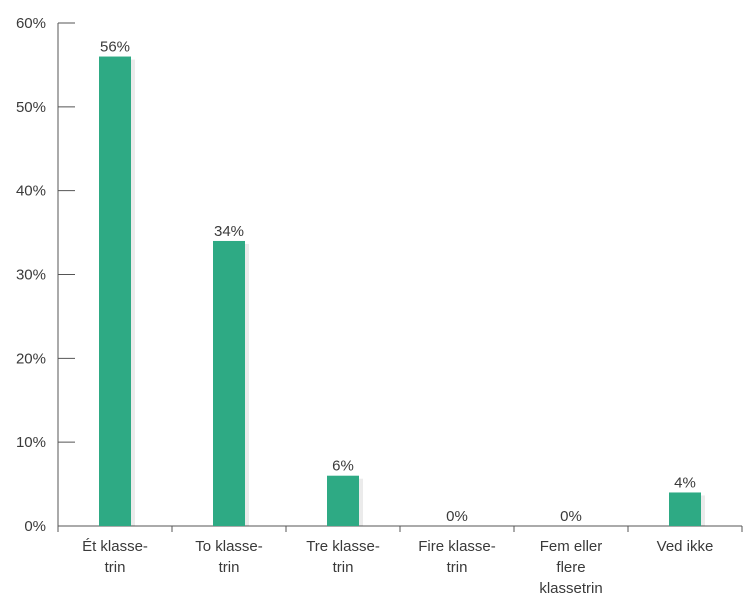 The height and width of the screenshot is (596, 748). Describe the element at coordinates (31, 191) in the screenshot. I see `y-tick-label: 40%` at that location.